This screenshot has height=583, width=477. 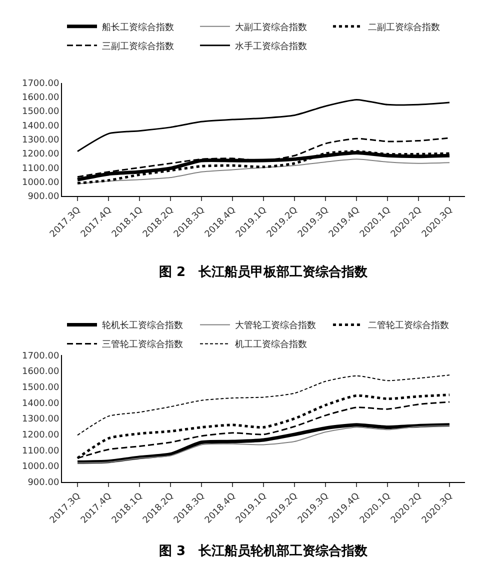 I want to click on legend-label: 三管轮工资综合指数, so click(x=142, y=344).